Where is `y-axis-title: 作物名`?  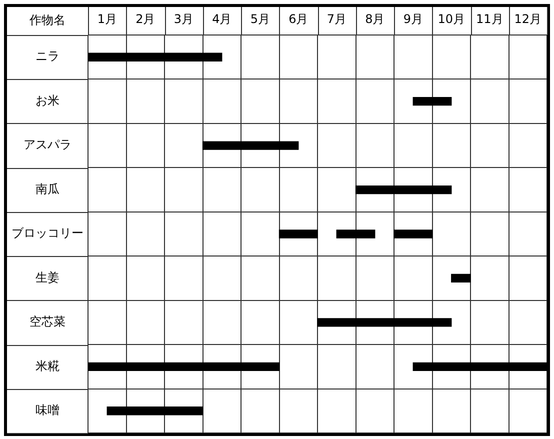 y-axis-title: 作物名 is located at coordinates (47, 20).